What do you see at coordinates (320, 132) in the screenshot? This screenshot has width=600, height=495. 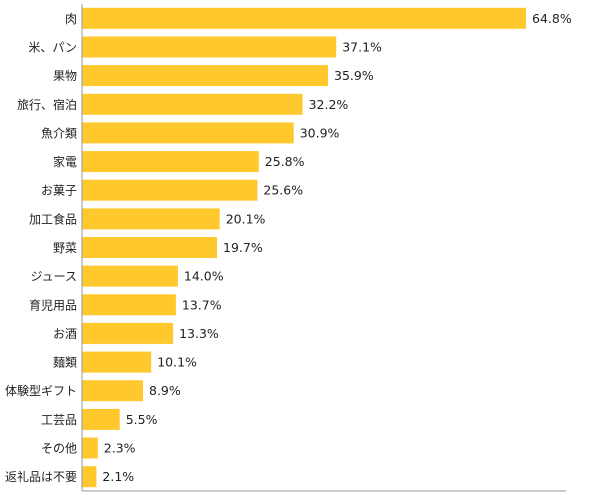 I see `value-label: 30.9%` at bounding box center [320, 132].